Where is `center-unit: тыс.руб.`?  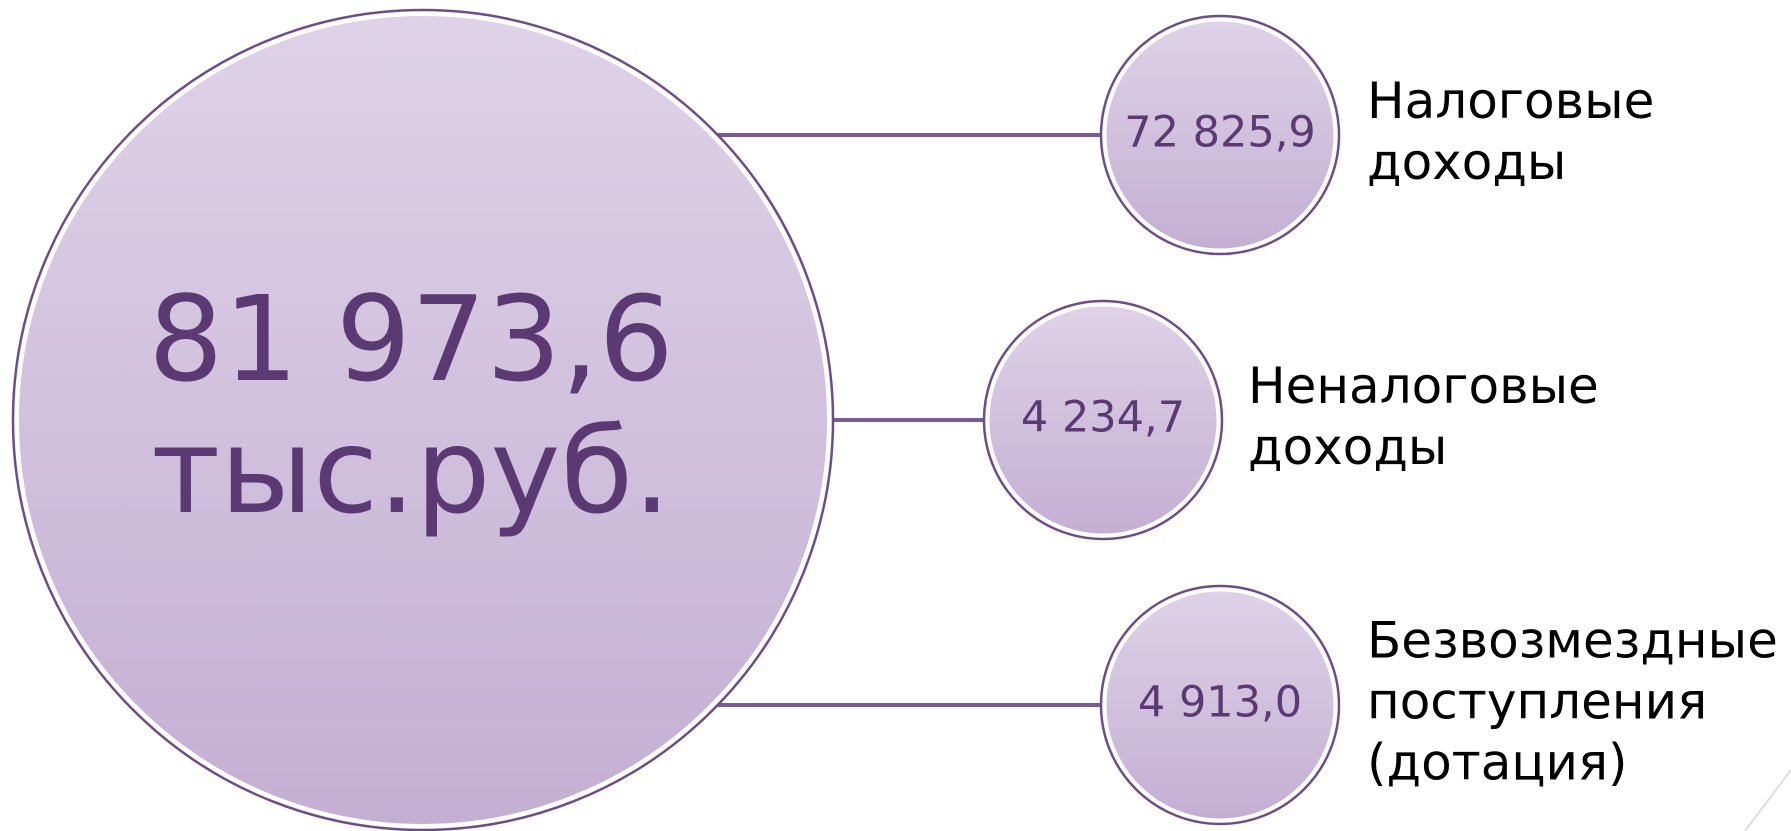 center-unit: тыс.руб. is located at coordinates (410, 471).